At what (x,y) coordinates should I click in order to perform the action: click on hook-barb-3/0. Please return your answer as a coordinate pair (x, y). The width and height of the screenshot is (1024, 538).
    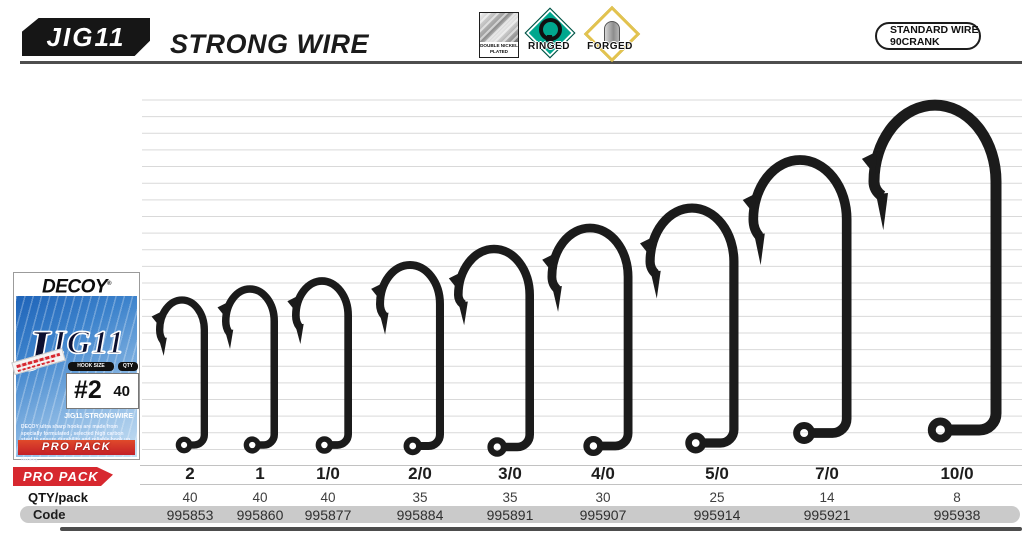
    Looking at the image, I should click on (454, 282).